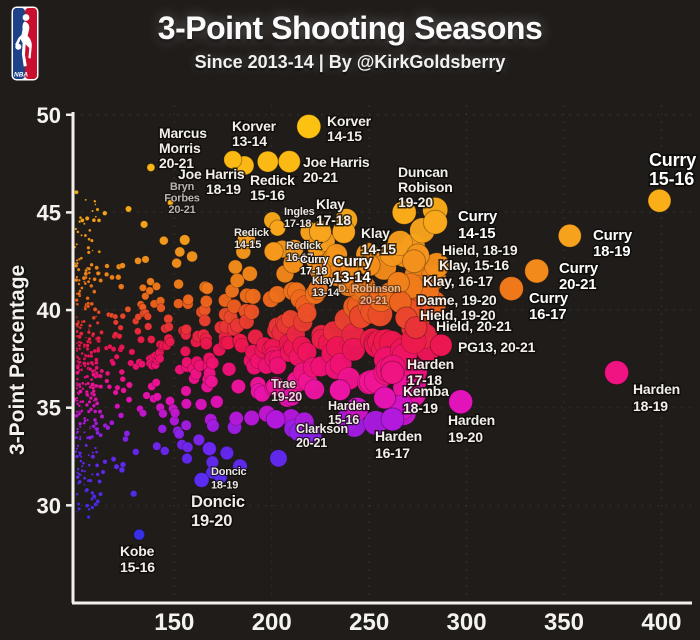 This screenshot has height=640, width=700. I want to click on point-label: Klay 17-18, so click(333, 212).